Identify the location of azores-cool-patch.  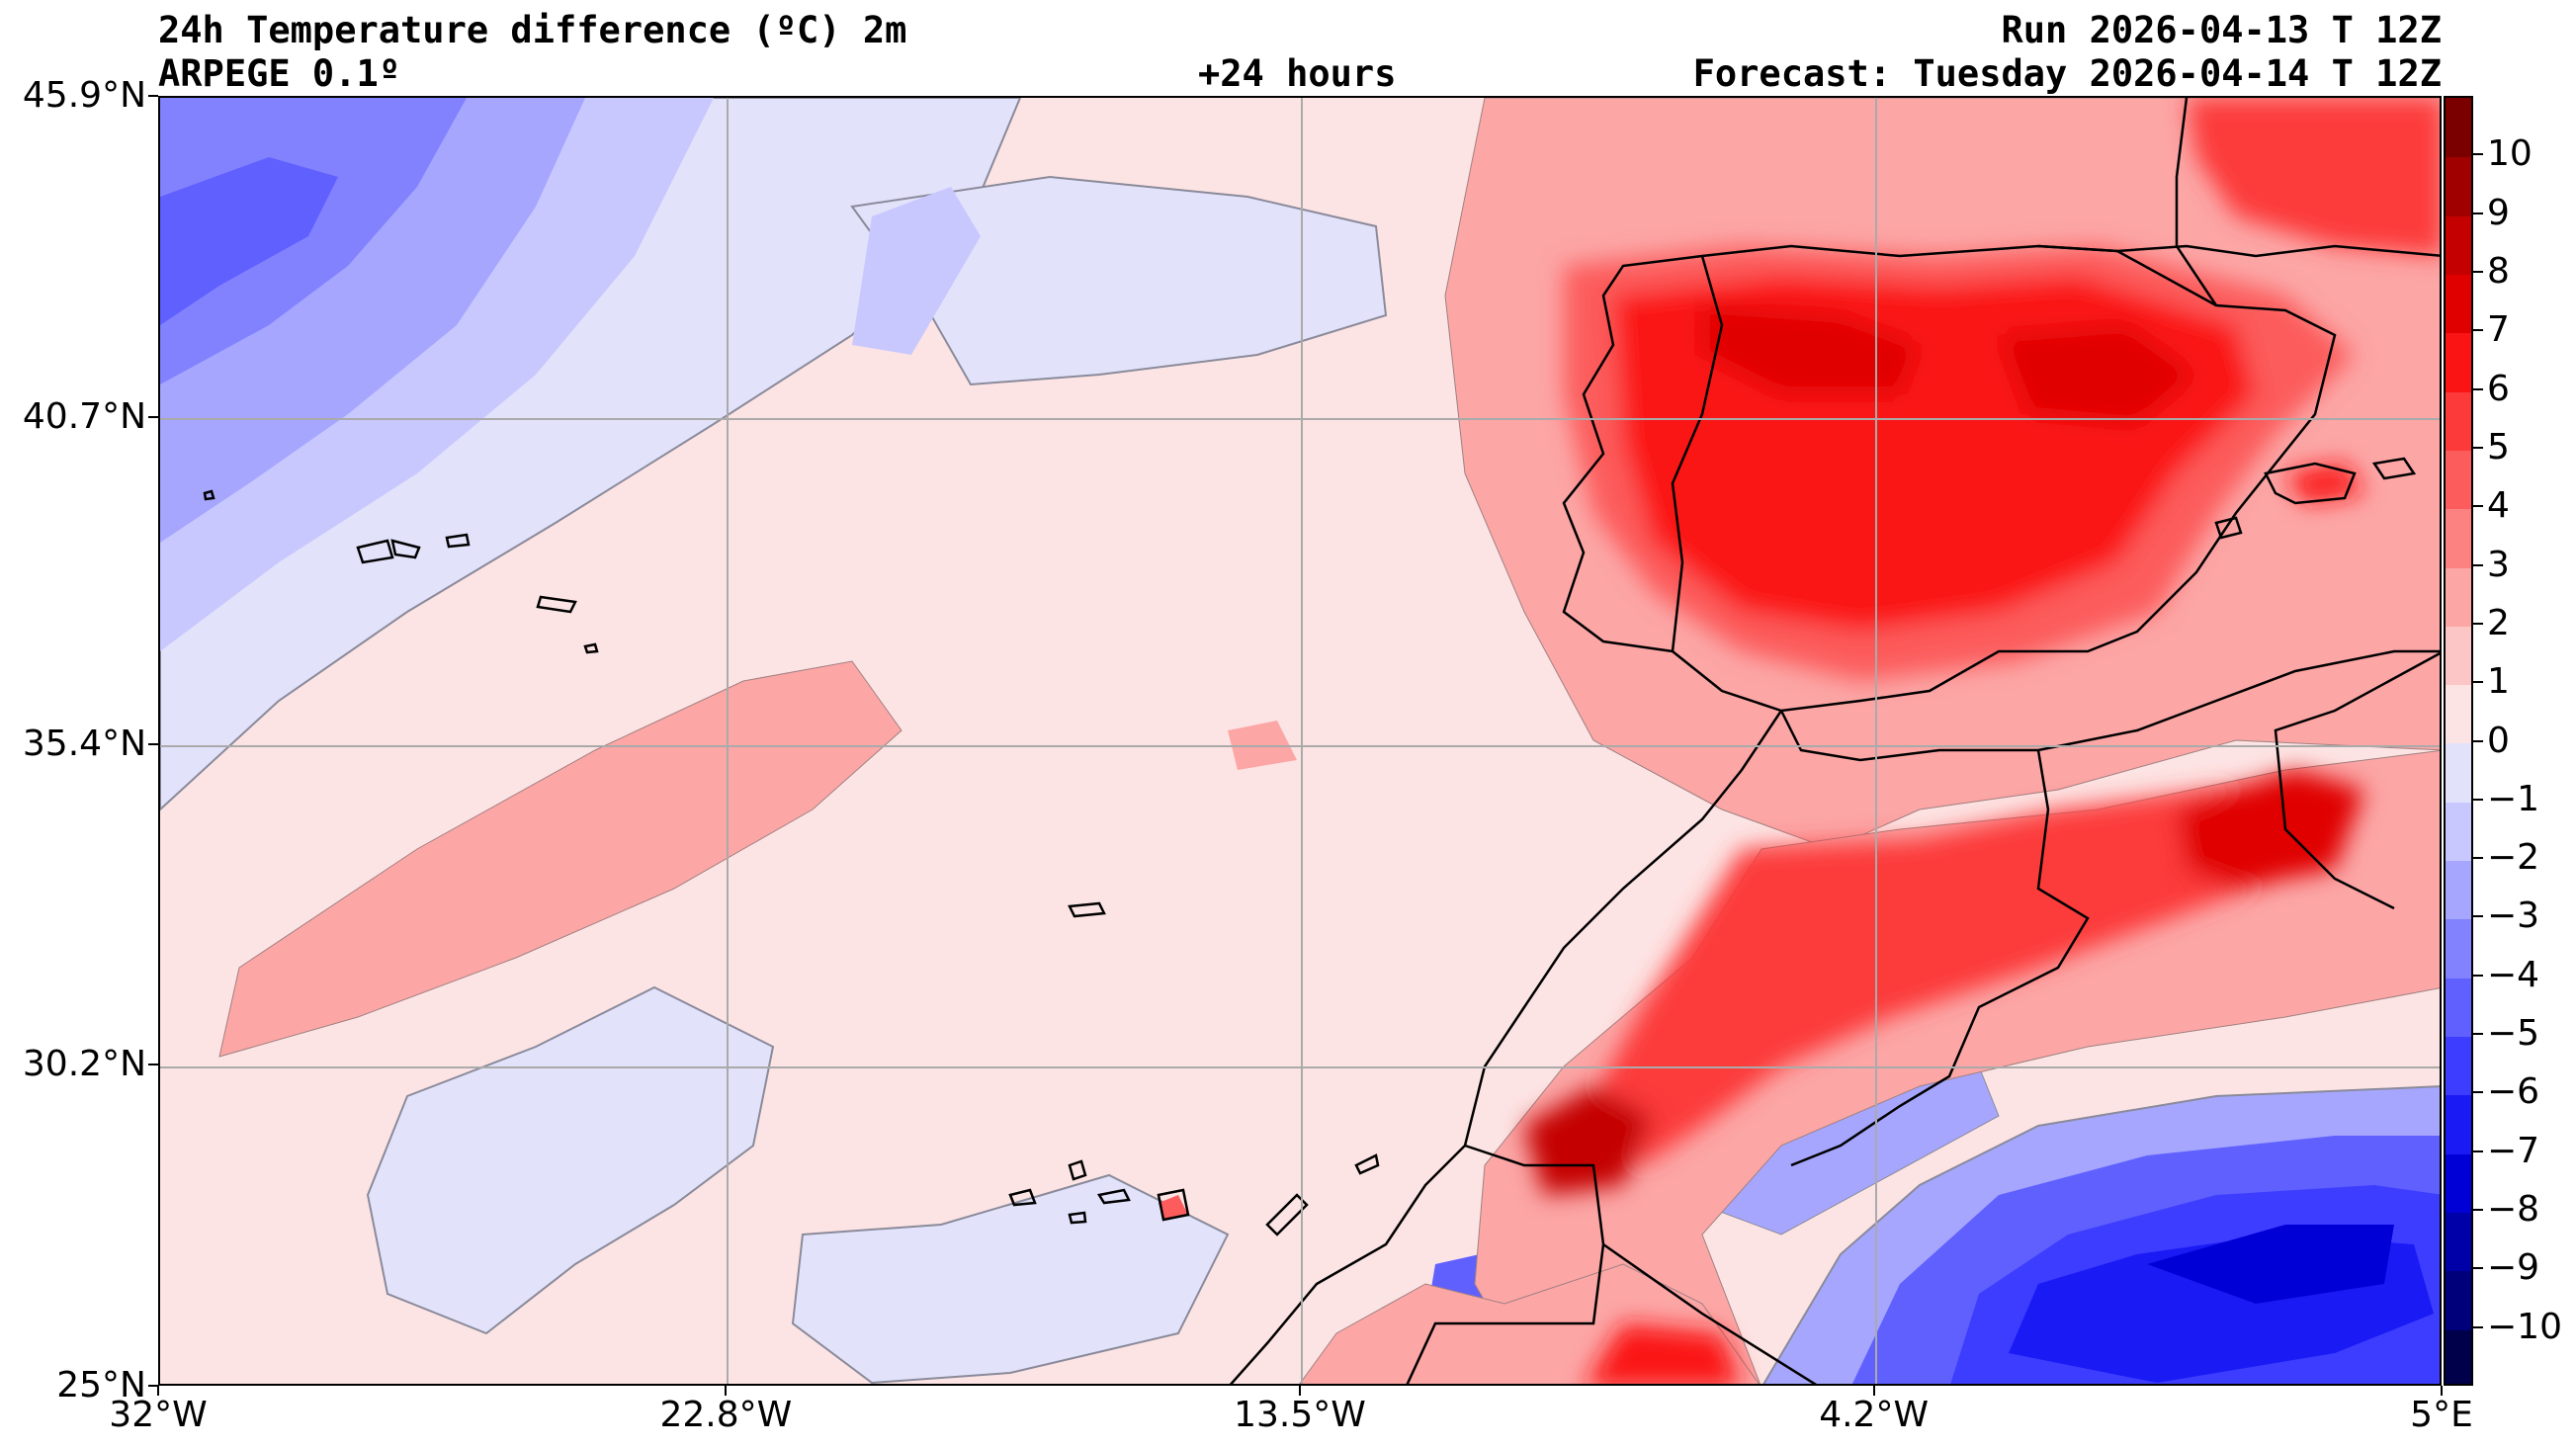
(1119, 280).